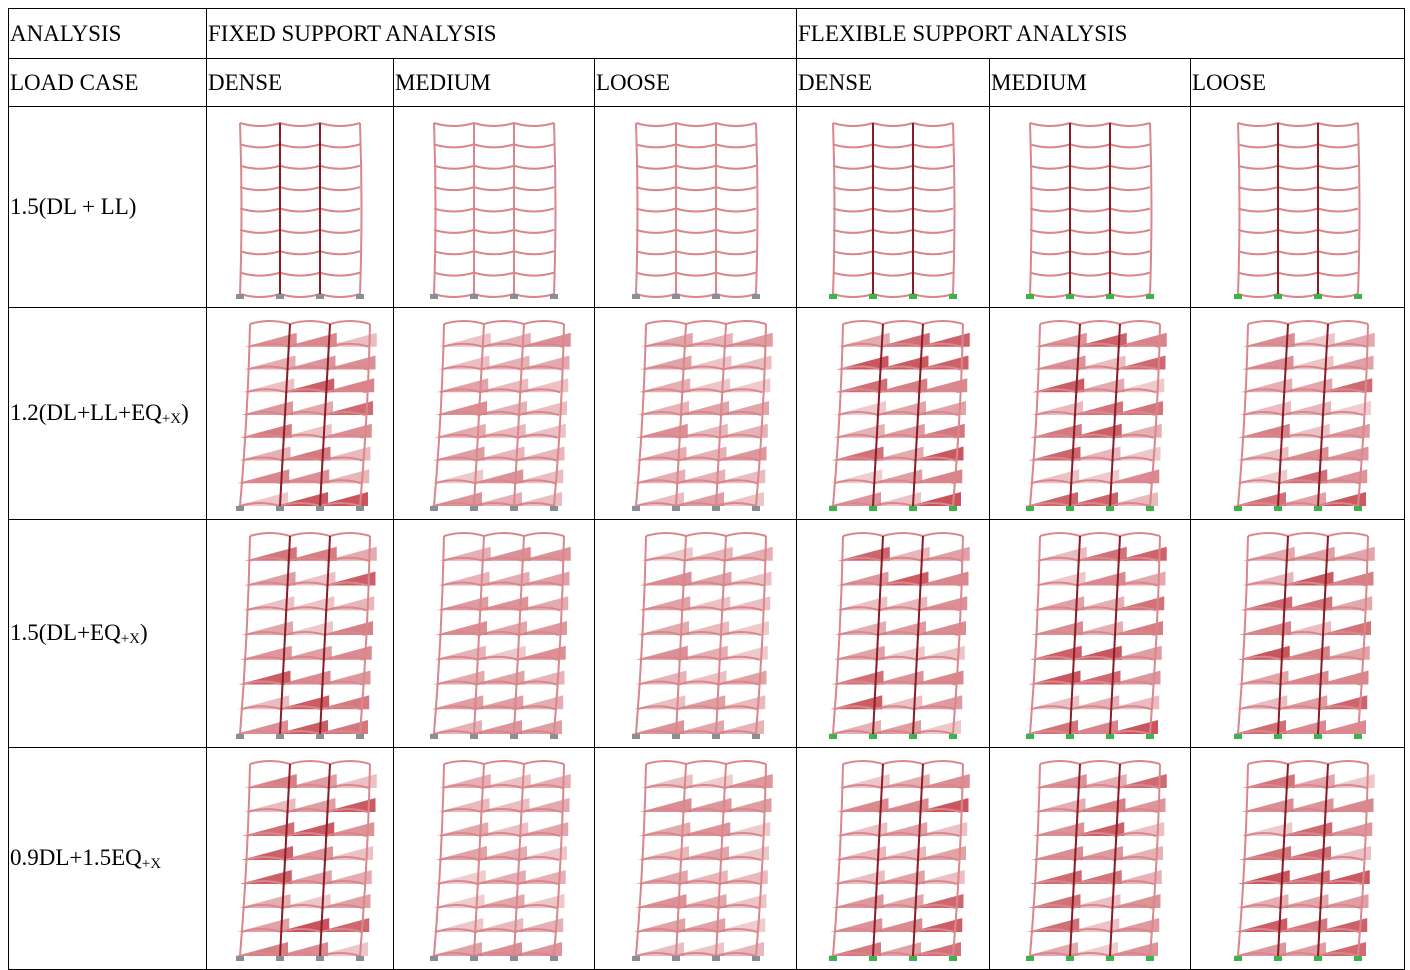  What do you see at coordinates (76, 857) in the screenshot?
I see `load-case-text: 0.9DL+1.5EQ` at bounding box center [76, 857].